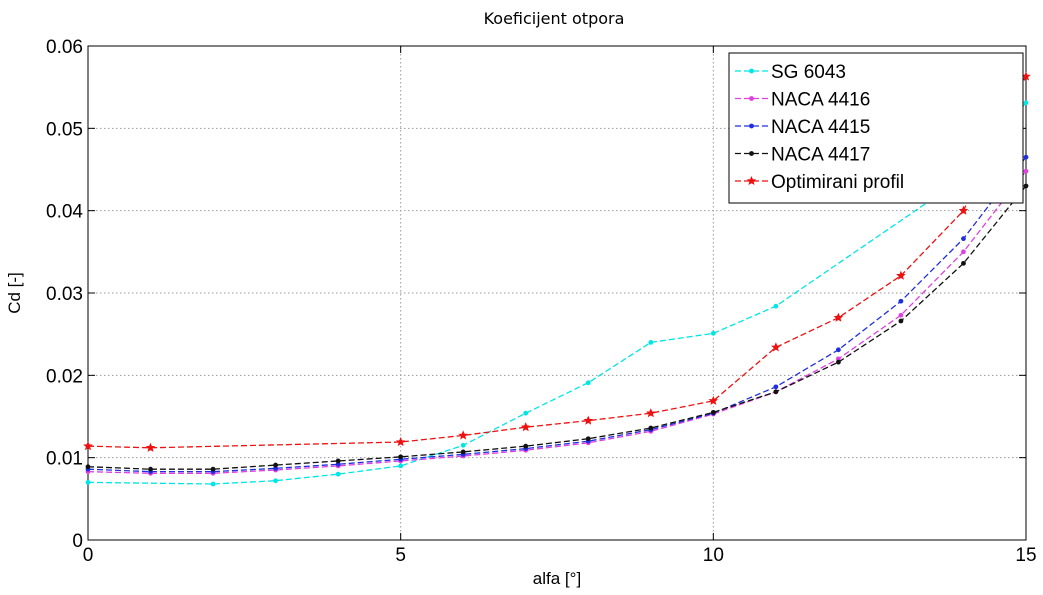 This screenshot has width=1043, height=595. I want to click on y-tick-label: 0.06, so click(64, 47).